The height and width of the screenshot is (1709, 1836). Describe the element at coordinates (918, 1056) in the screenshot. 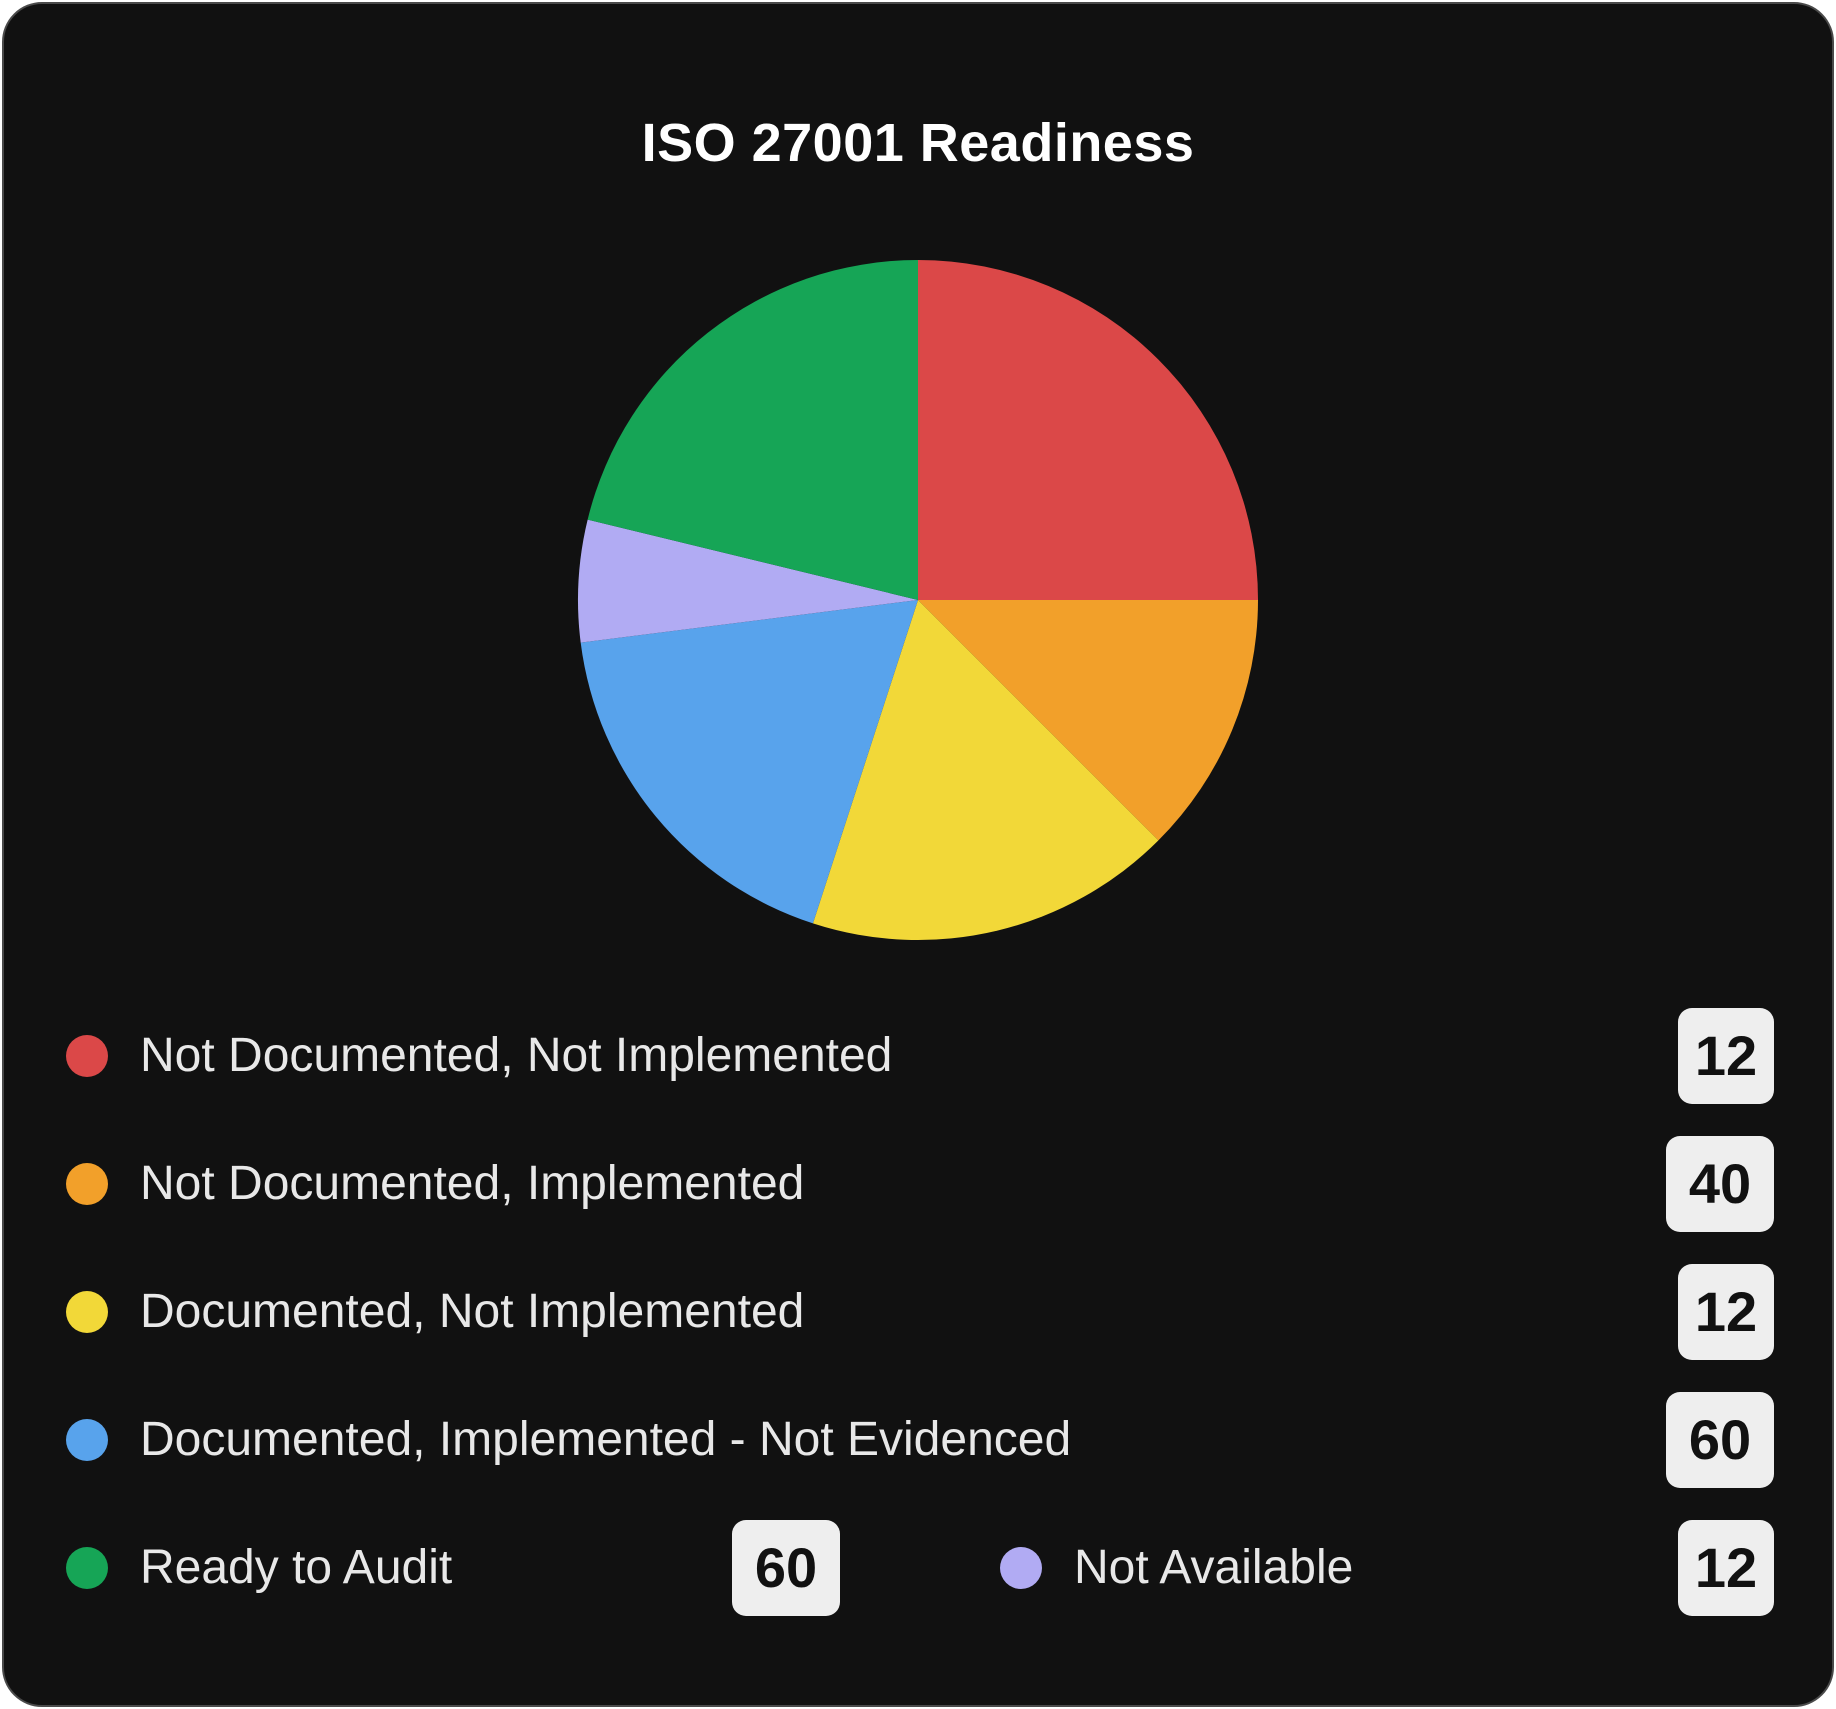

I see `legend-row-not-documented-not-implemented: Not Documented, Not Implemented 12` at that location.